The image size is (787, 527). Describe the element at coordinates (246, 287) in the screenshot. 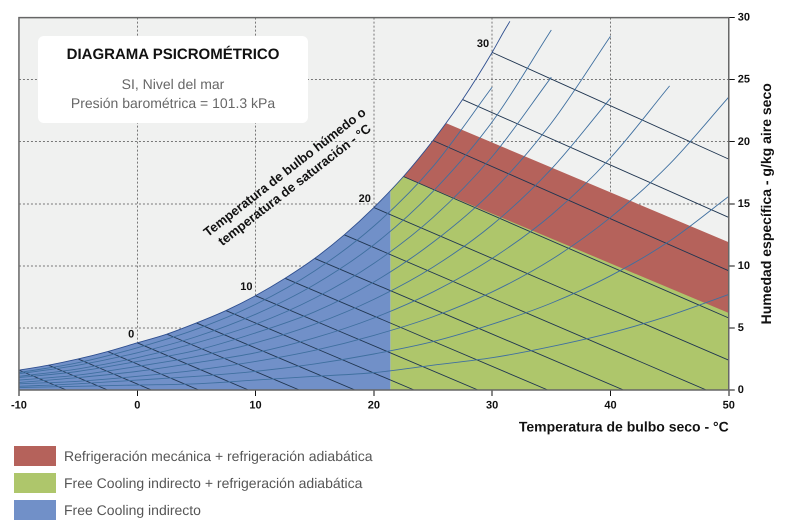

I see `annotation: 10` at that location.